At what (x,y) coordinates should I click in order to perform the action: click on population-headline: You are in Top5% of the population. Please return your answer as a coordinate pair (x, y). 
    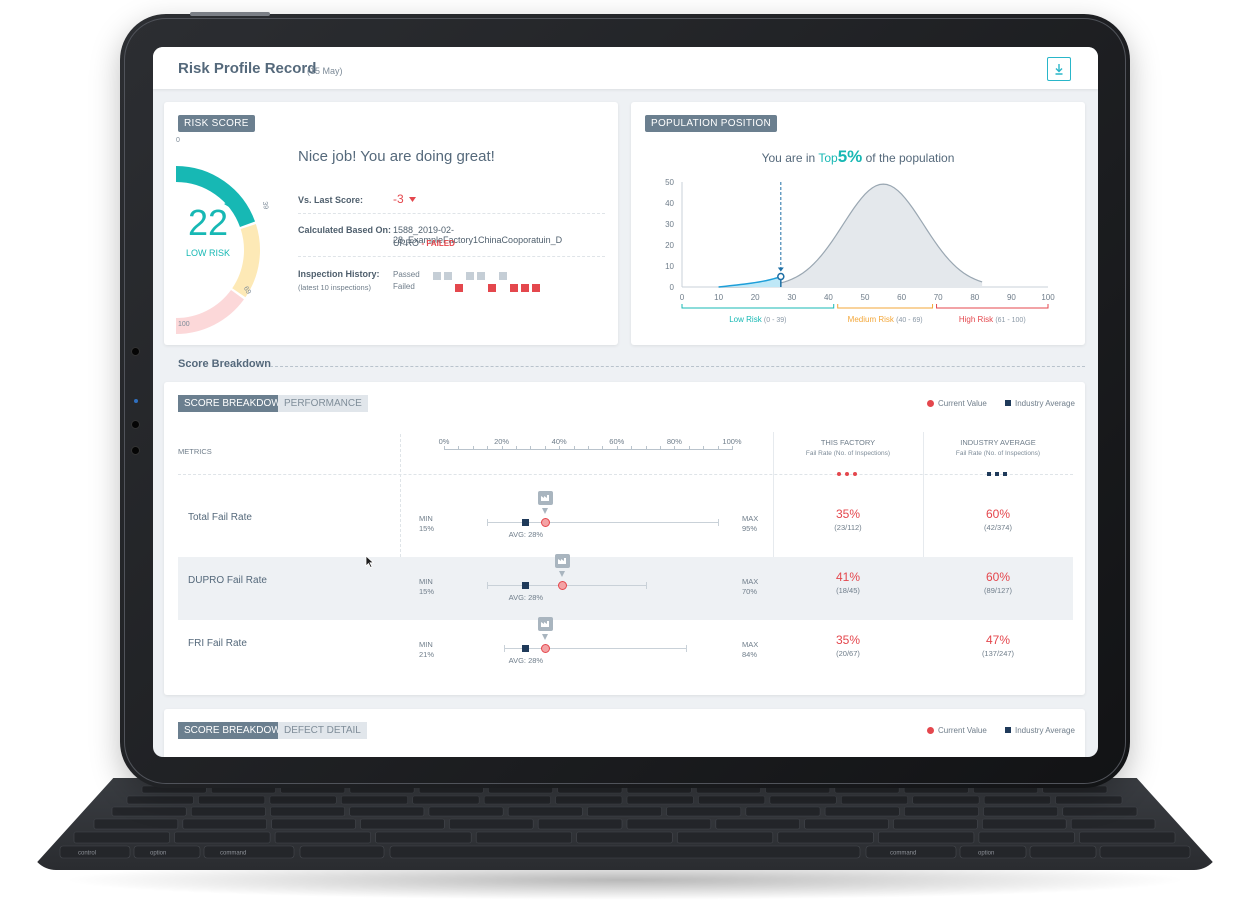
    Looking at the image, I should click on (858, 157).